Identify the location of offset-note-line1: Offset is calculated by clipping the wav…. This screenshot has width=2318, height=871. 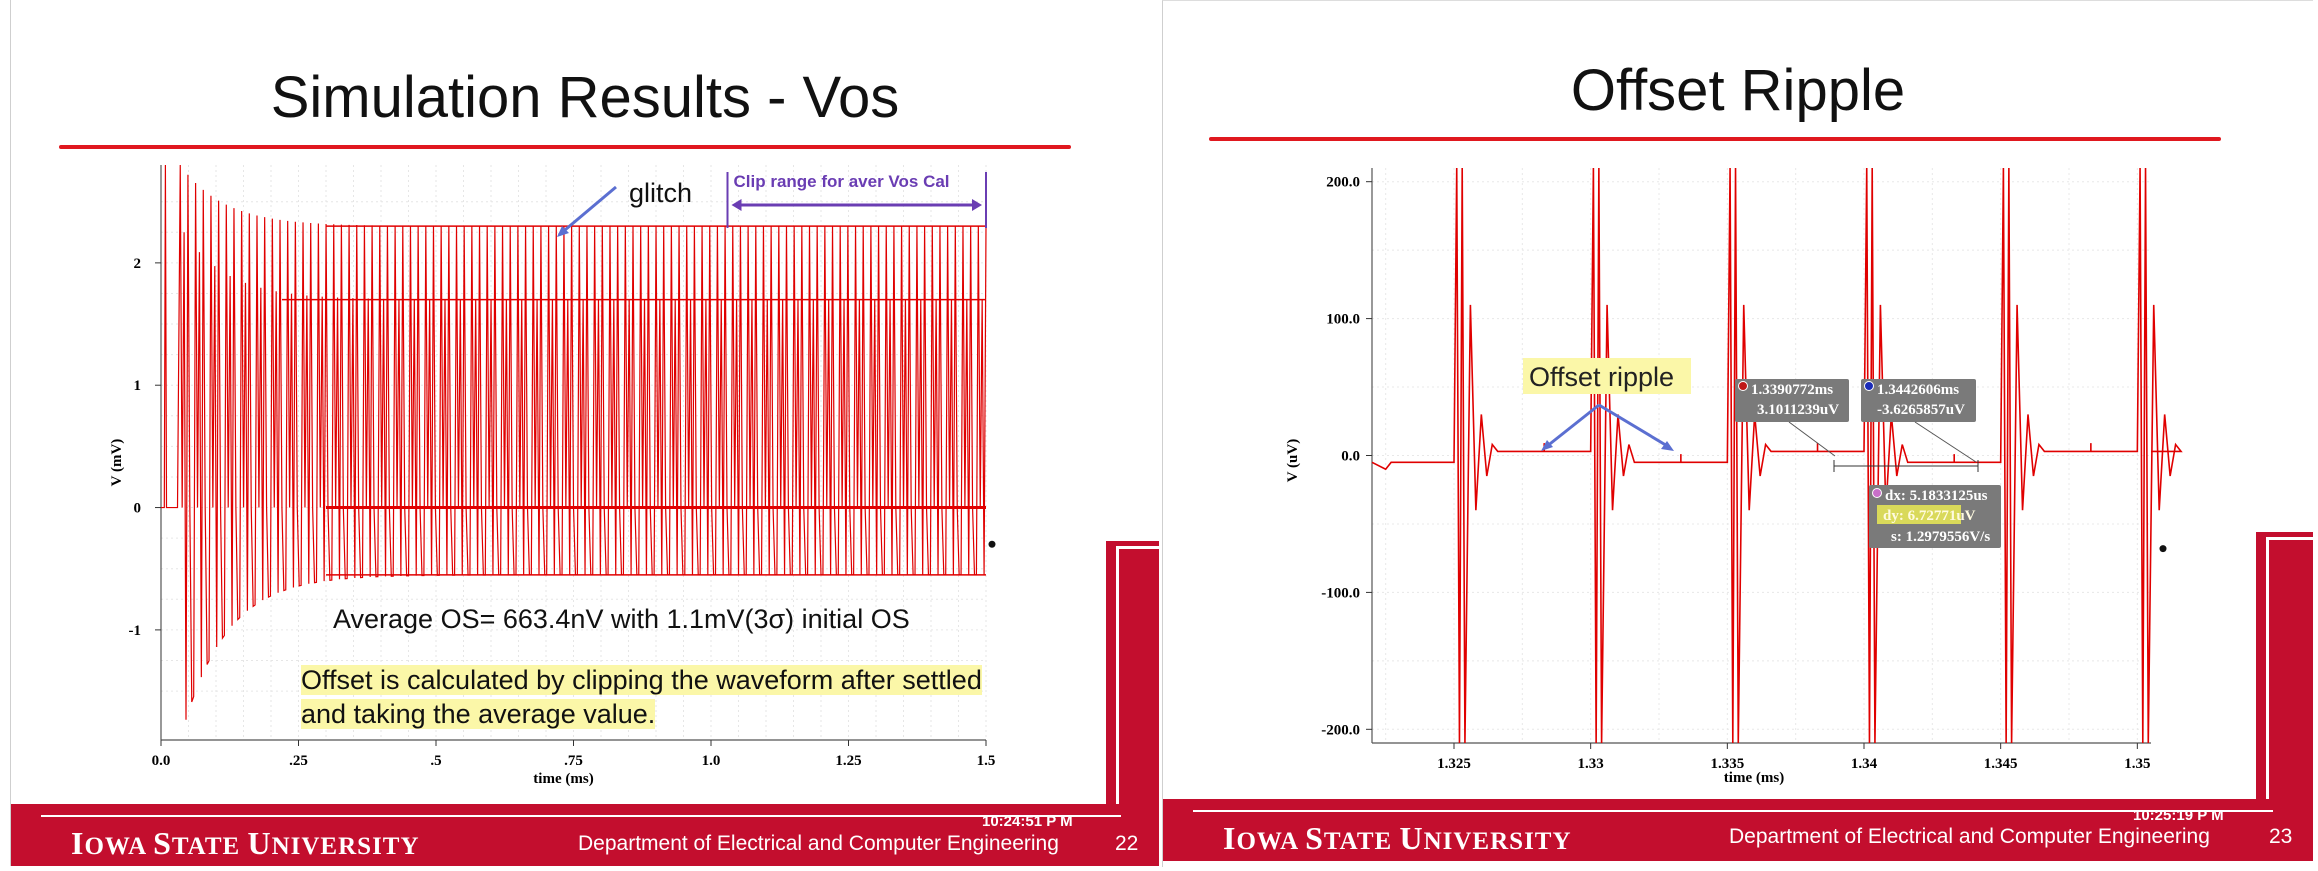
(641, 680).